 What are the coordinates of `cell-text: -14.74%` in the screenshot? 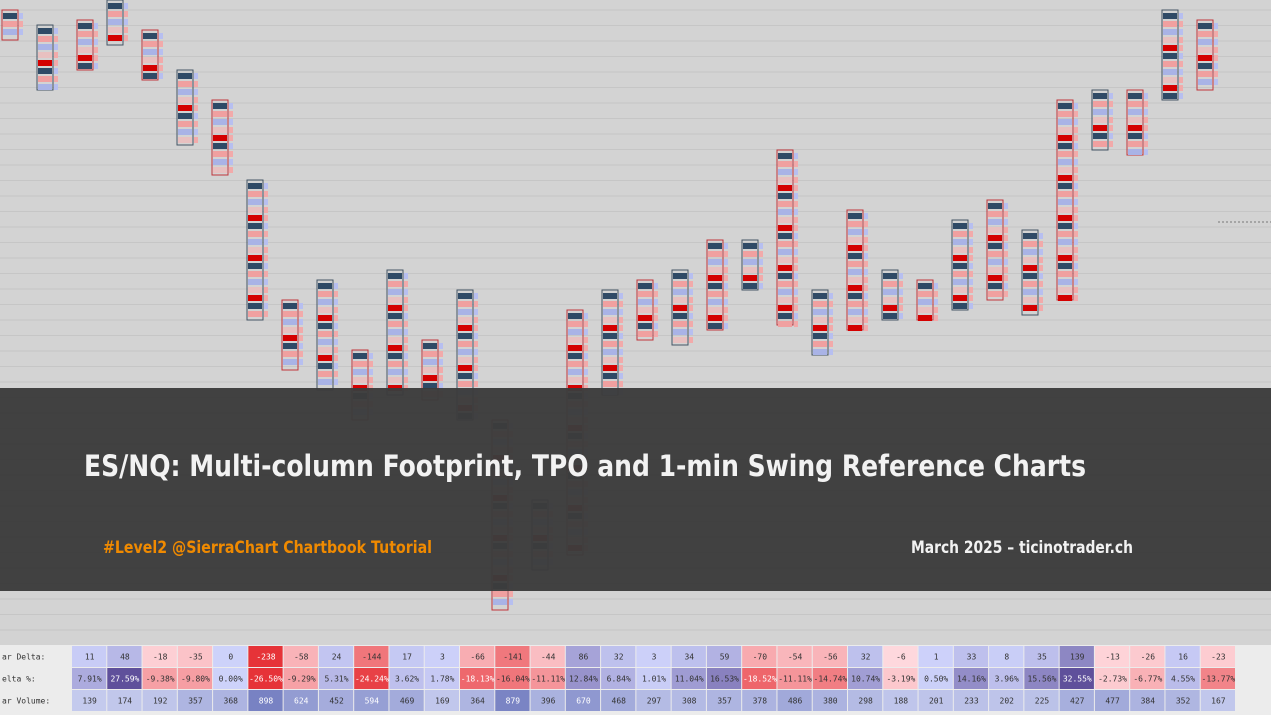 It's located at (831, 679).